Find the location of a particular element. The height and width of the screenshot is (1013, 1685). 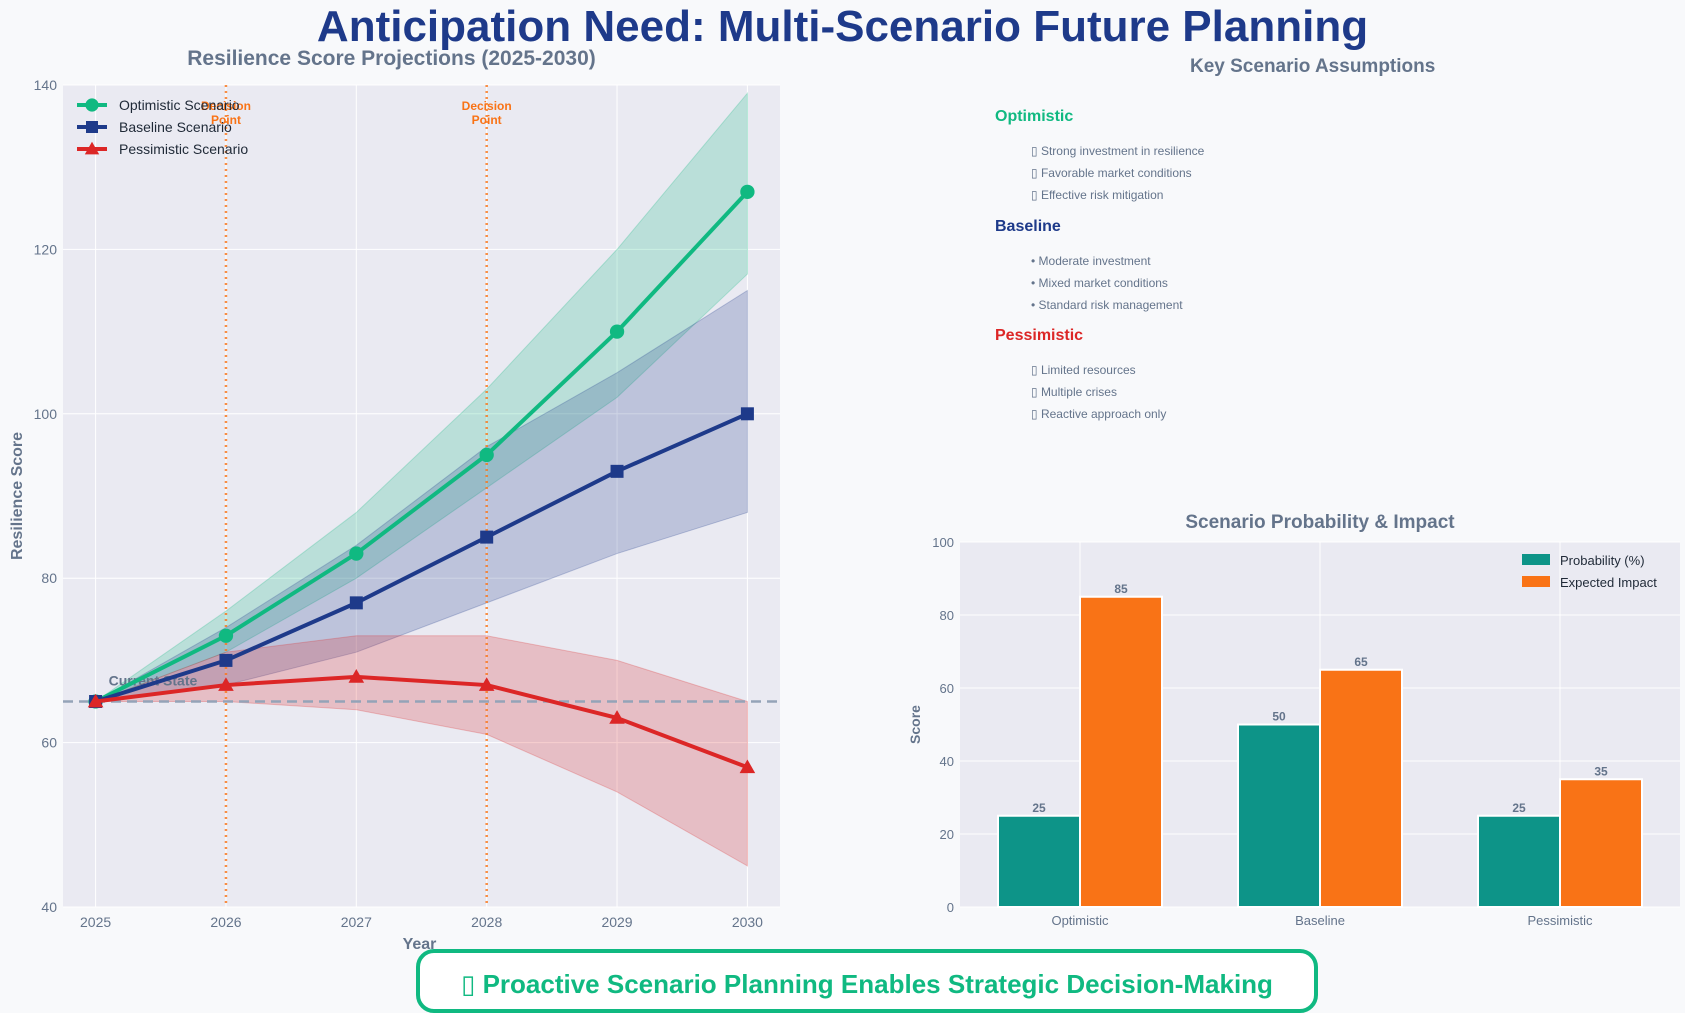

x-tick-label: 2028 is located at coordinates (486, 922).